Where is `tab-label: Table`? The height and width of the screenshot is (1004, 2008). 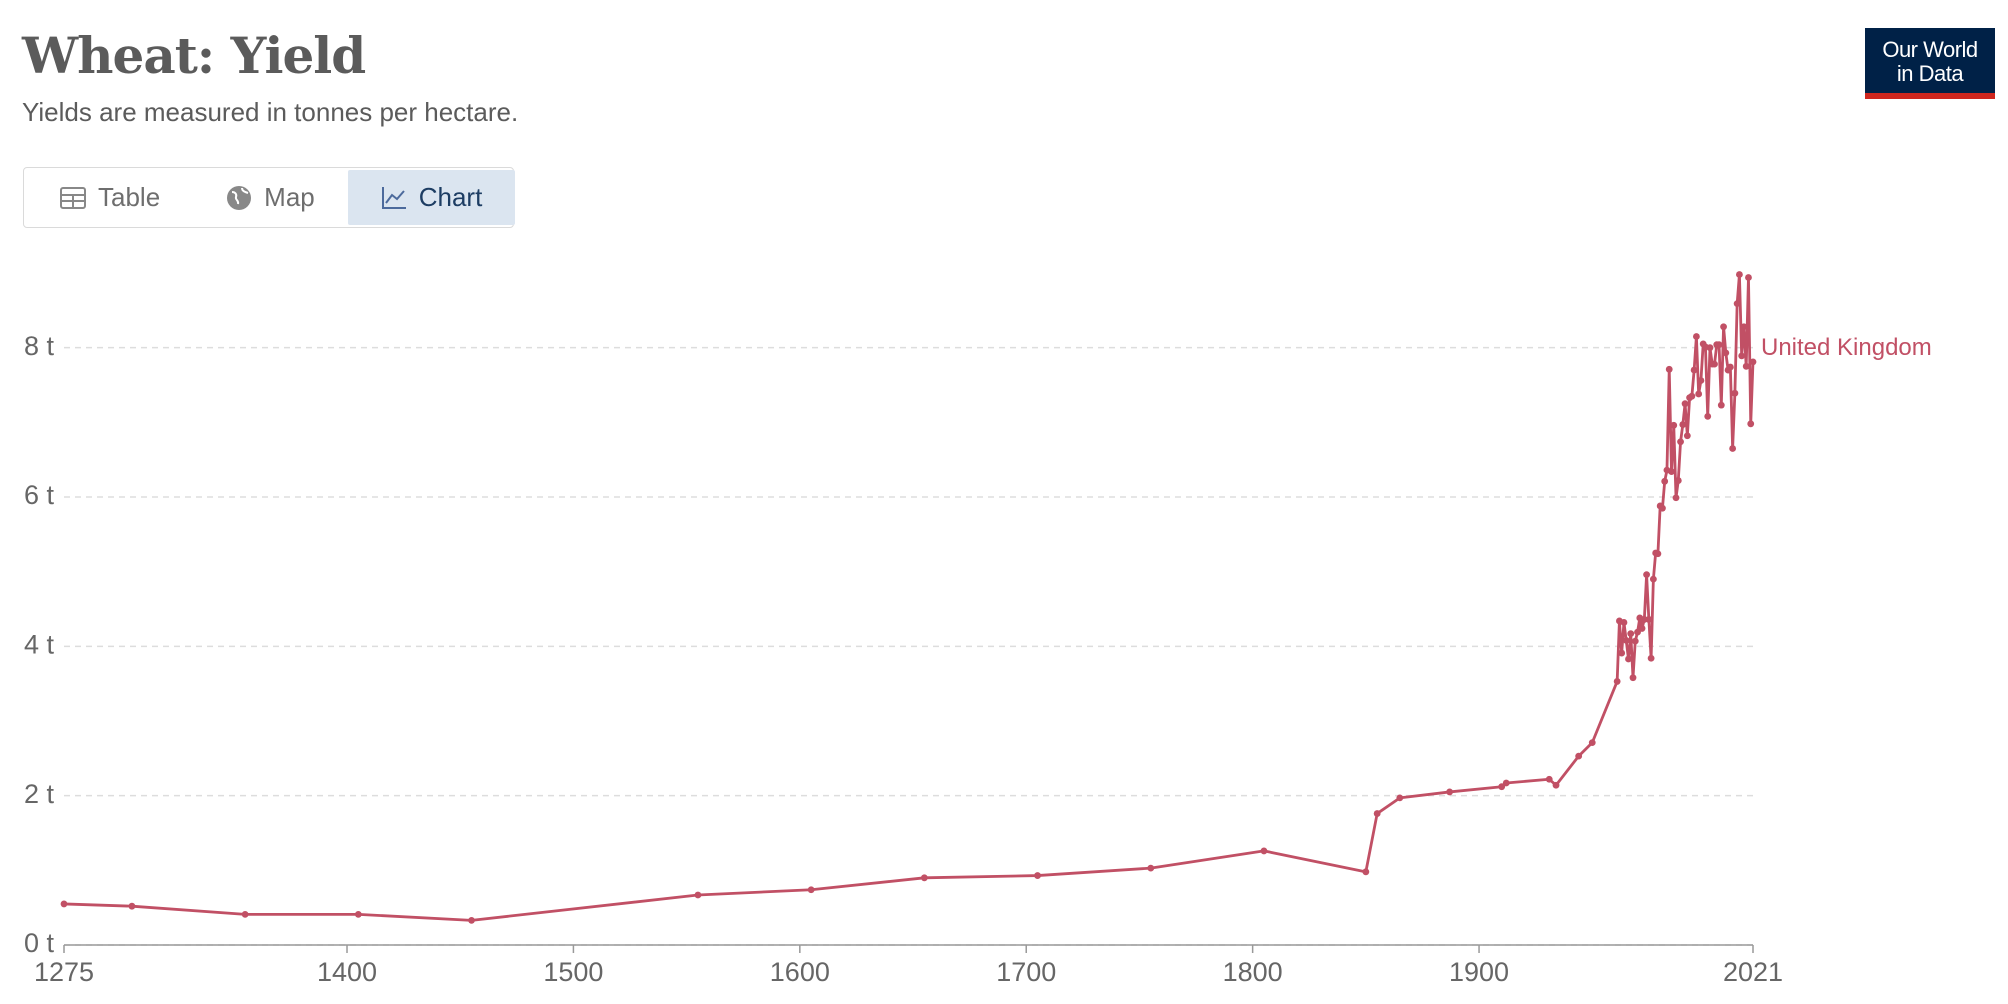
tab-label: Table is located at coordinates (129, 197).